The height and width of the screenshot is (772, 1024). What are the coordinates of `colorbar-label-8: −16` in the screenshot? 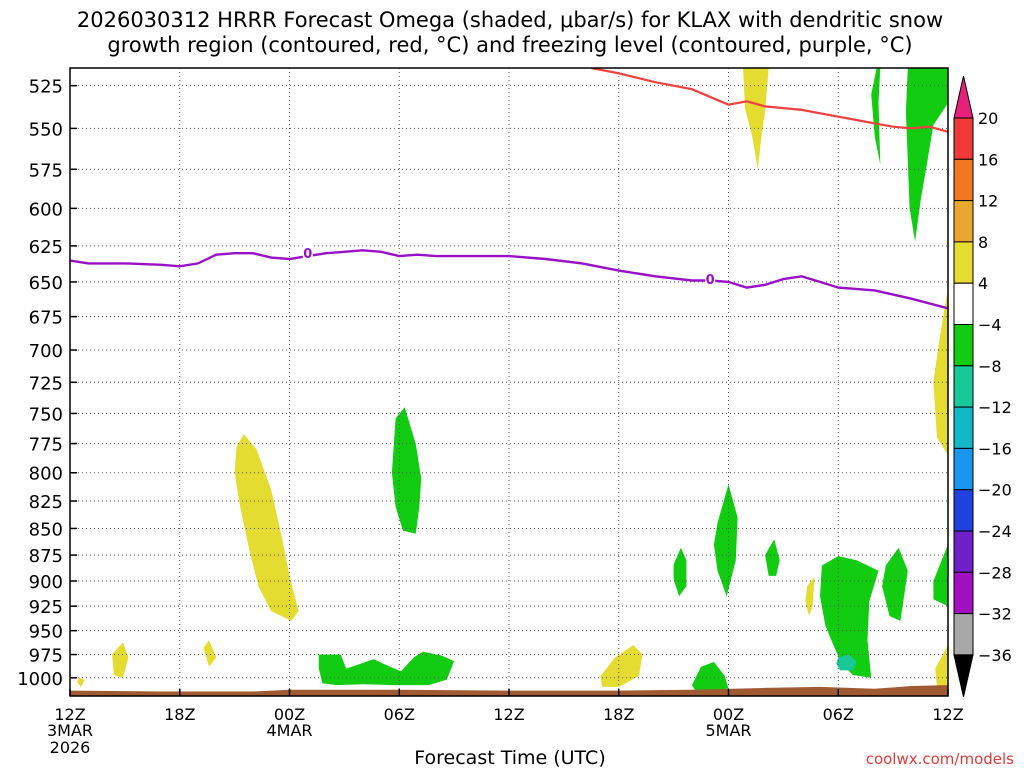 It's located at (995, 448).